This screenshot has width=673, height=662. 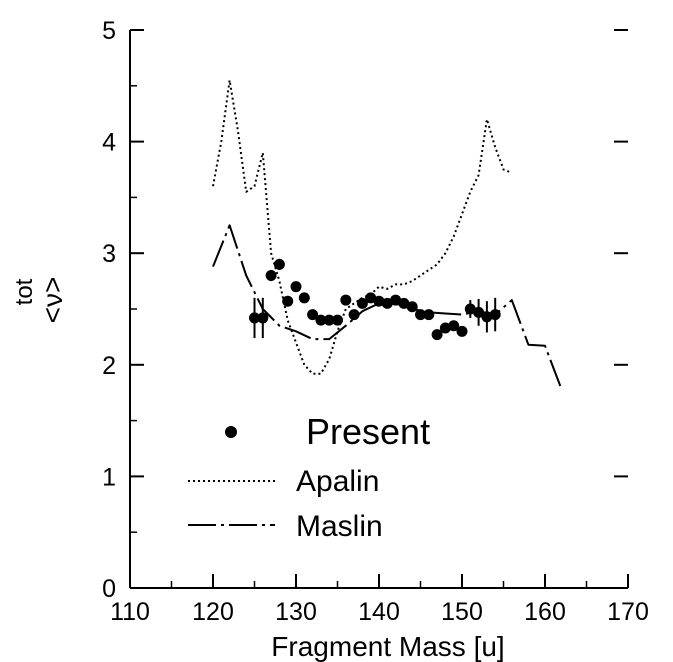 I want to click on svg-text: <ν>, so click(x=52, y=300).